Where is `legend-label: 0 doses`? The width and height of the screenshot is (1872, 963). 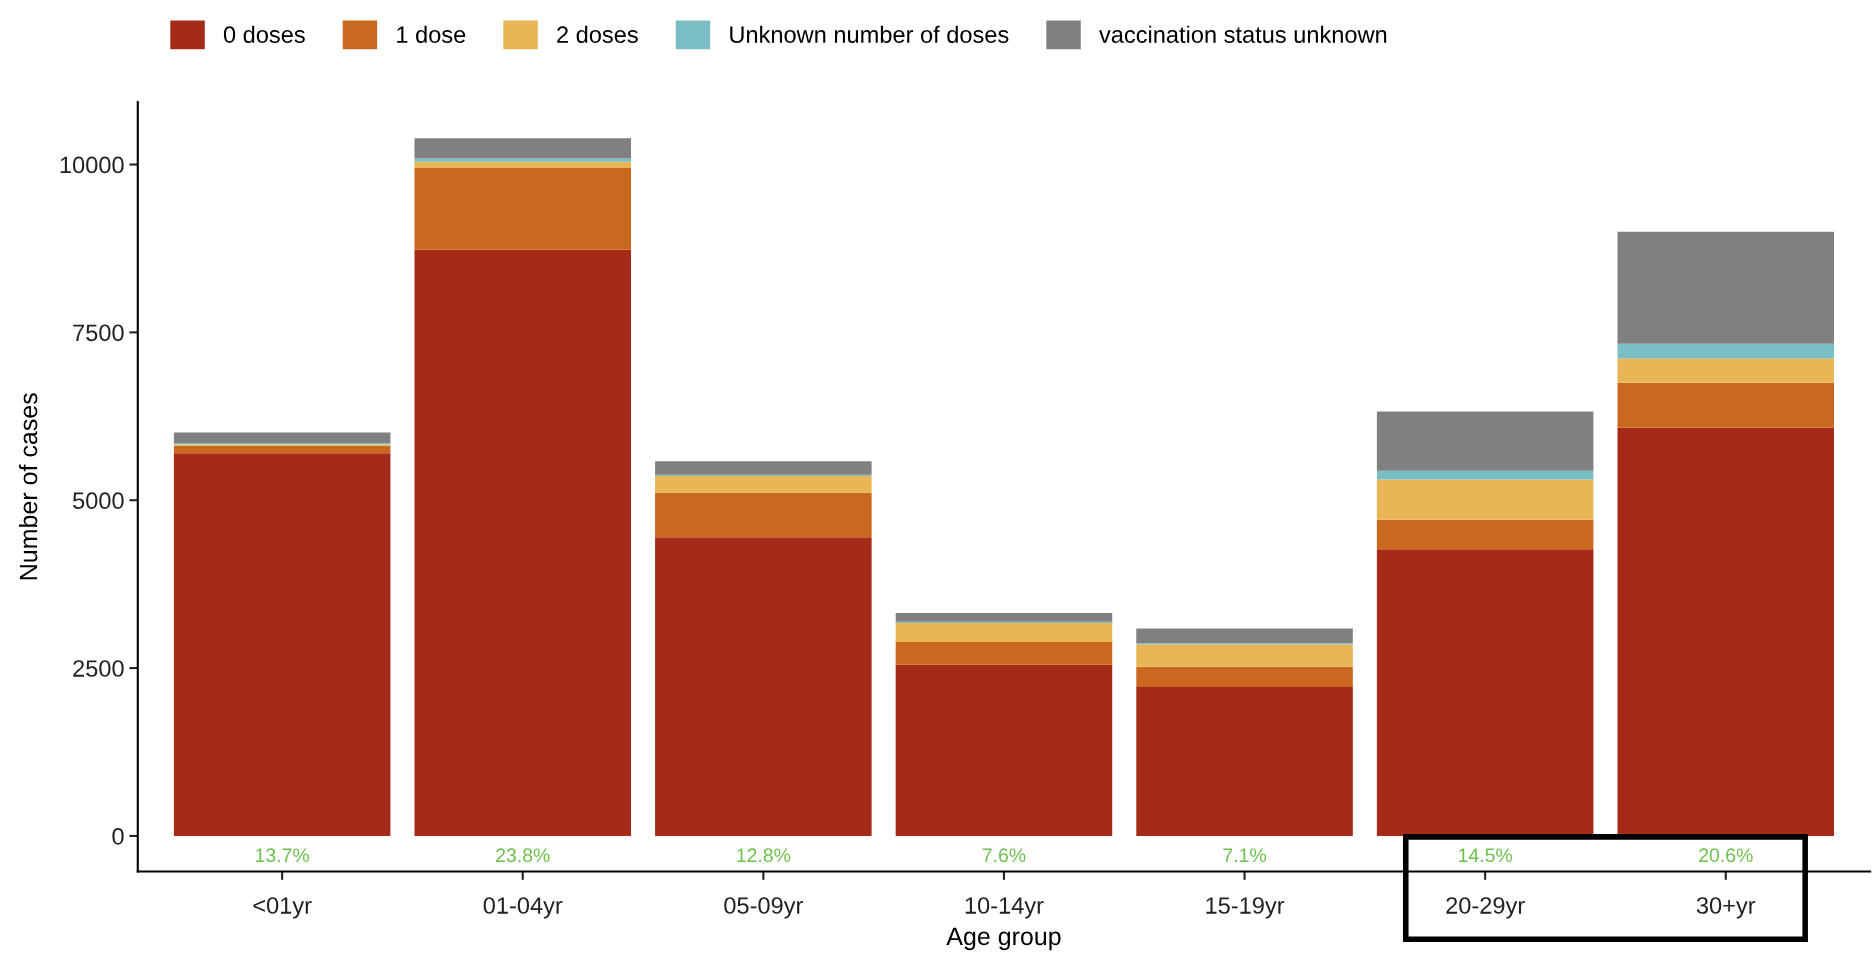
legend-label: 0 doses is located at coordinates (264, 34).